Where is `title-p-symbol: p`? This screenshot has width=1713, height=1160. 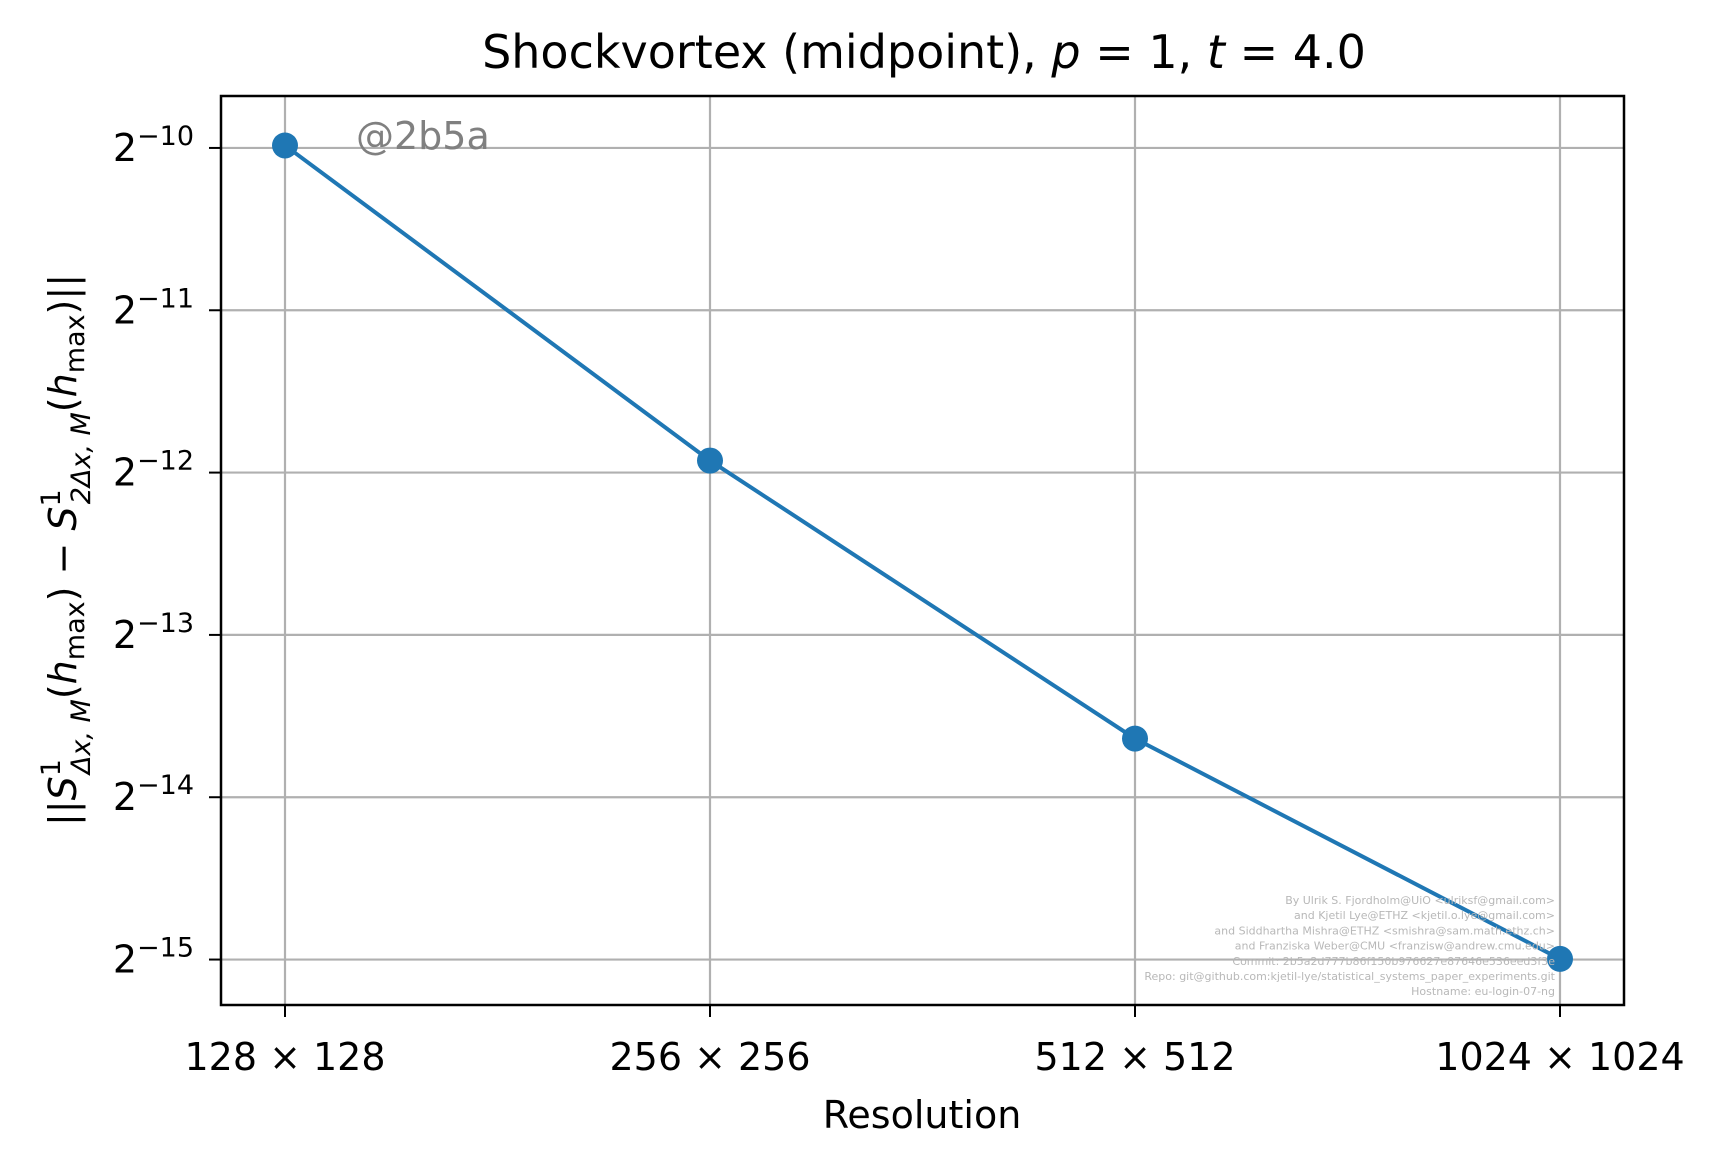
title-p-symbol: p is located at coordinates (1065, 52).